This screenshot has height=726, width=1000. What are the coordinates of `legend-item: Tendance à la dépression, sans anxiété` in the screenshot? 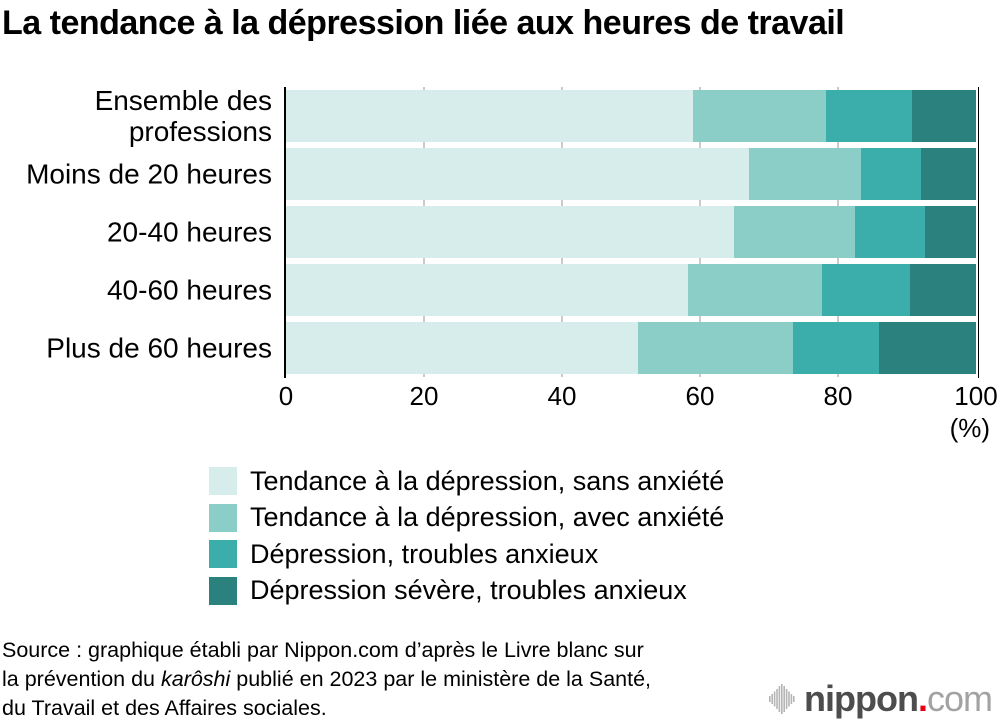 It's located at (466, 481).